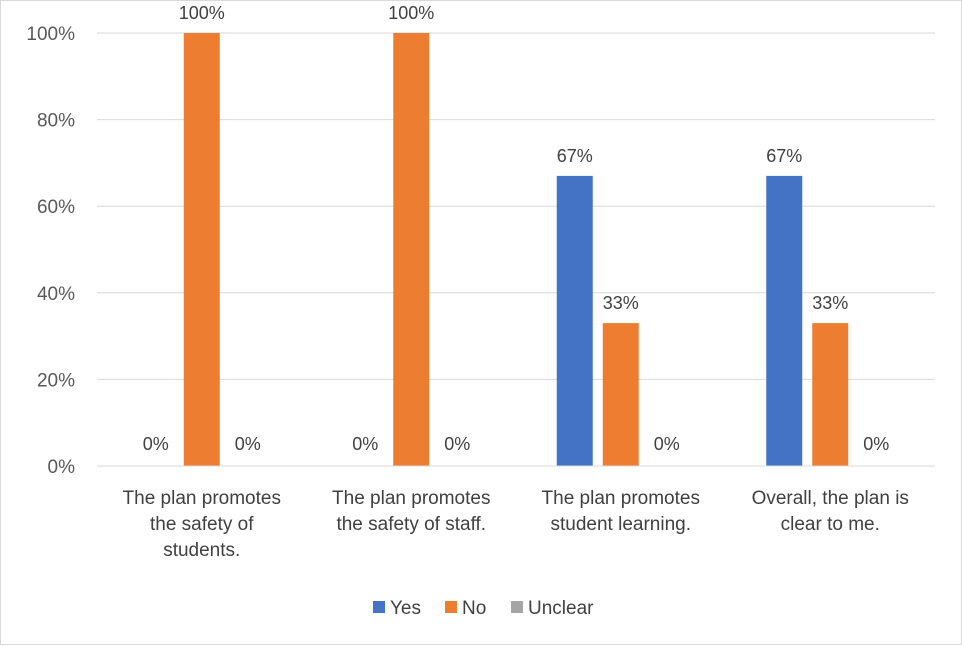 The image size is (962, 646). Describe the element at coordinates (56, 207) in the screenshot. I see `y-tick-label: 60%` at that location.